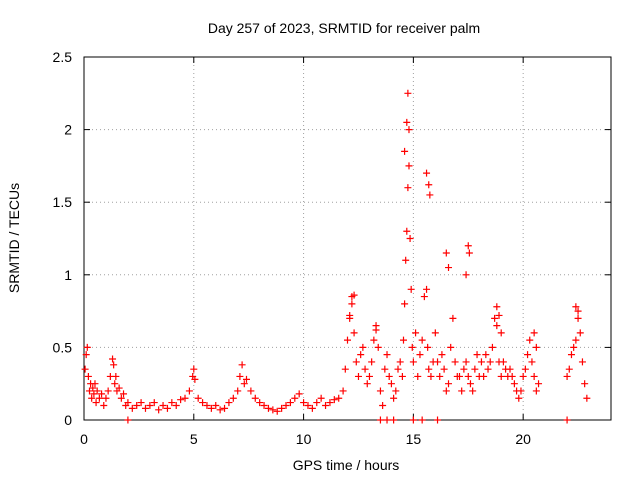  What do you see at coordinates (304, 439) in the screenshot?
I see `x-tick-label: 10` at bounding box center [304, 439].